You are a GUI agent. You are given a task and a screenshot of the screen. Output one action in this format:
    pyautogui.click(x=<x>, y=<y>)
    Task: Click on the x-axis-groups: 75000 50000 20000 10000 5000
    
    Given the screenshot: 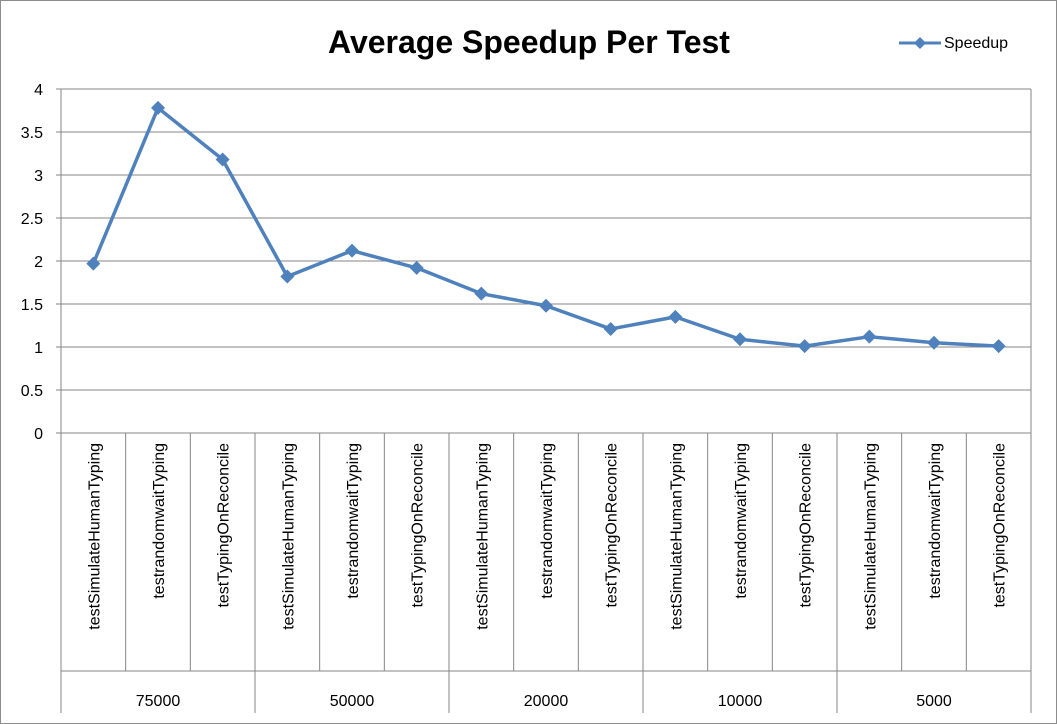 What is the action you would take?
    pyautogui.click(x=544, y=701)
    